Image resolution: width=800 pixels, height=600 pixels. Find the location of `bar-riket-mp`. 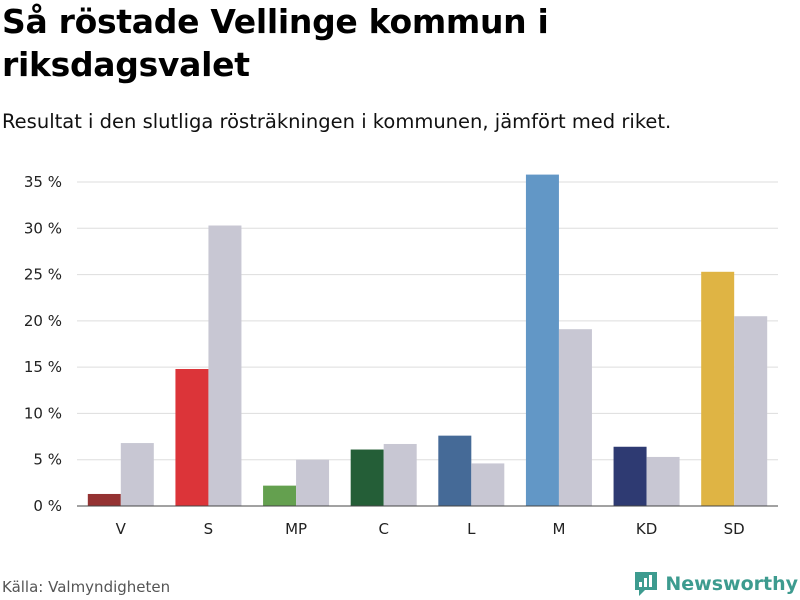

bar-riket-mp is located at coordinates (313, 482).